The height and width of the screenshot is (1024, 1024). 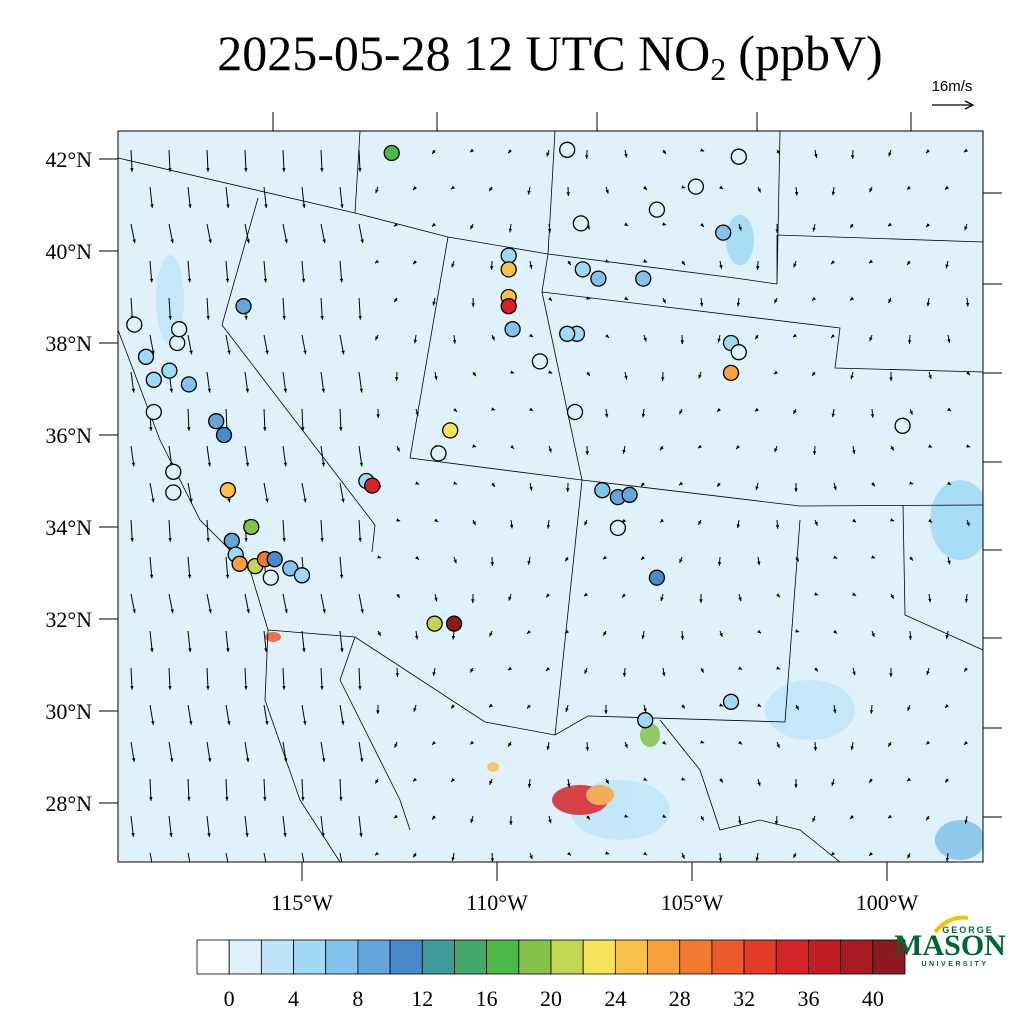 What do you see at coordinates (950, 941) in the screenshot?
I see `logo: GEORGE MASON UNIVERSITY` at bounding box center [950, 941].